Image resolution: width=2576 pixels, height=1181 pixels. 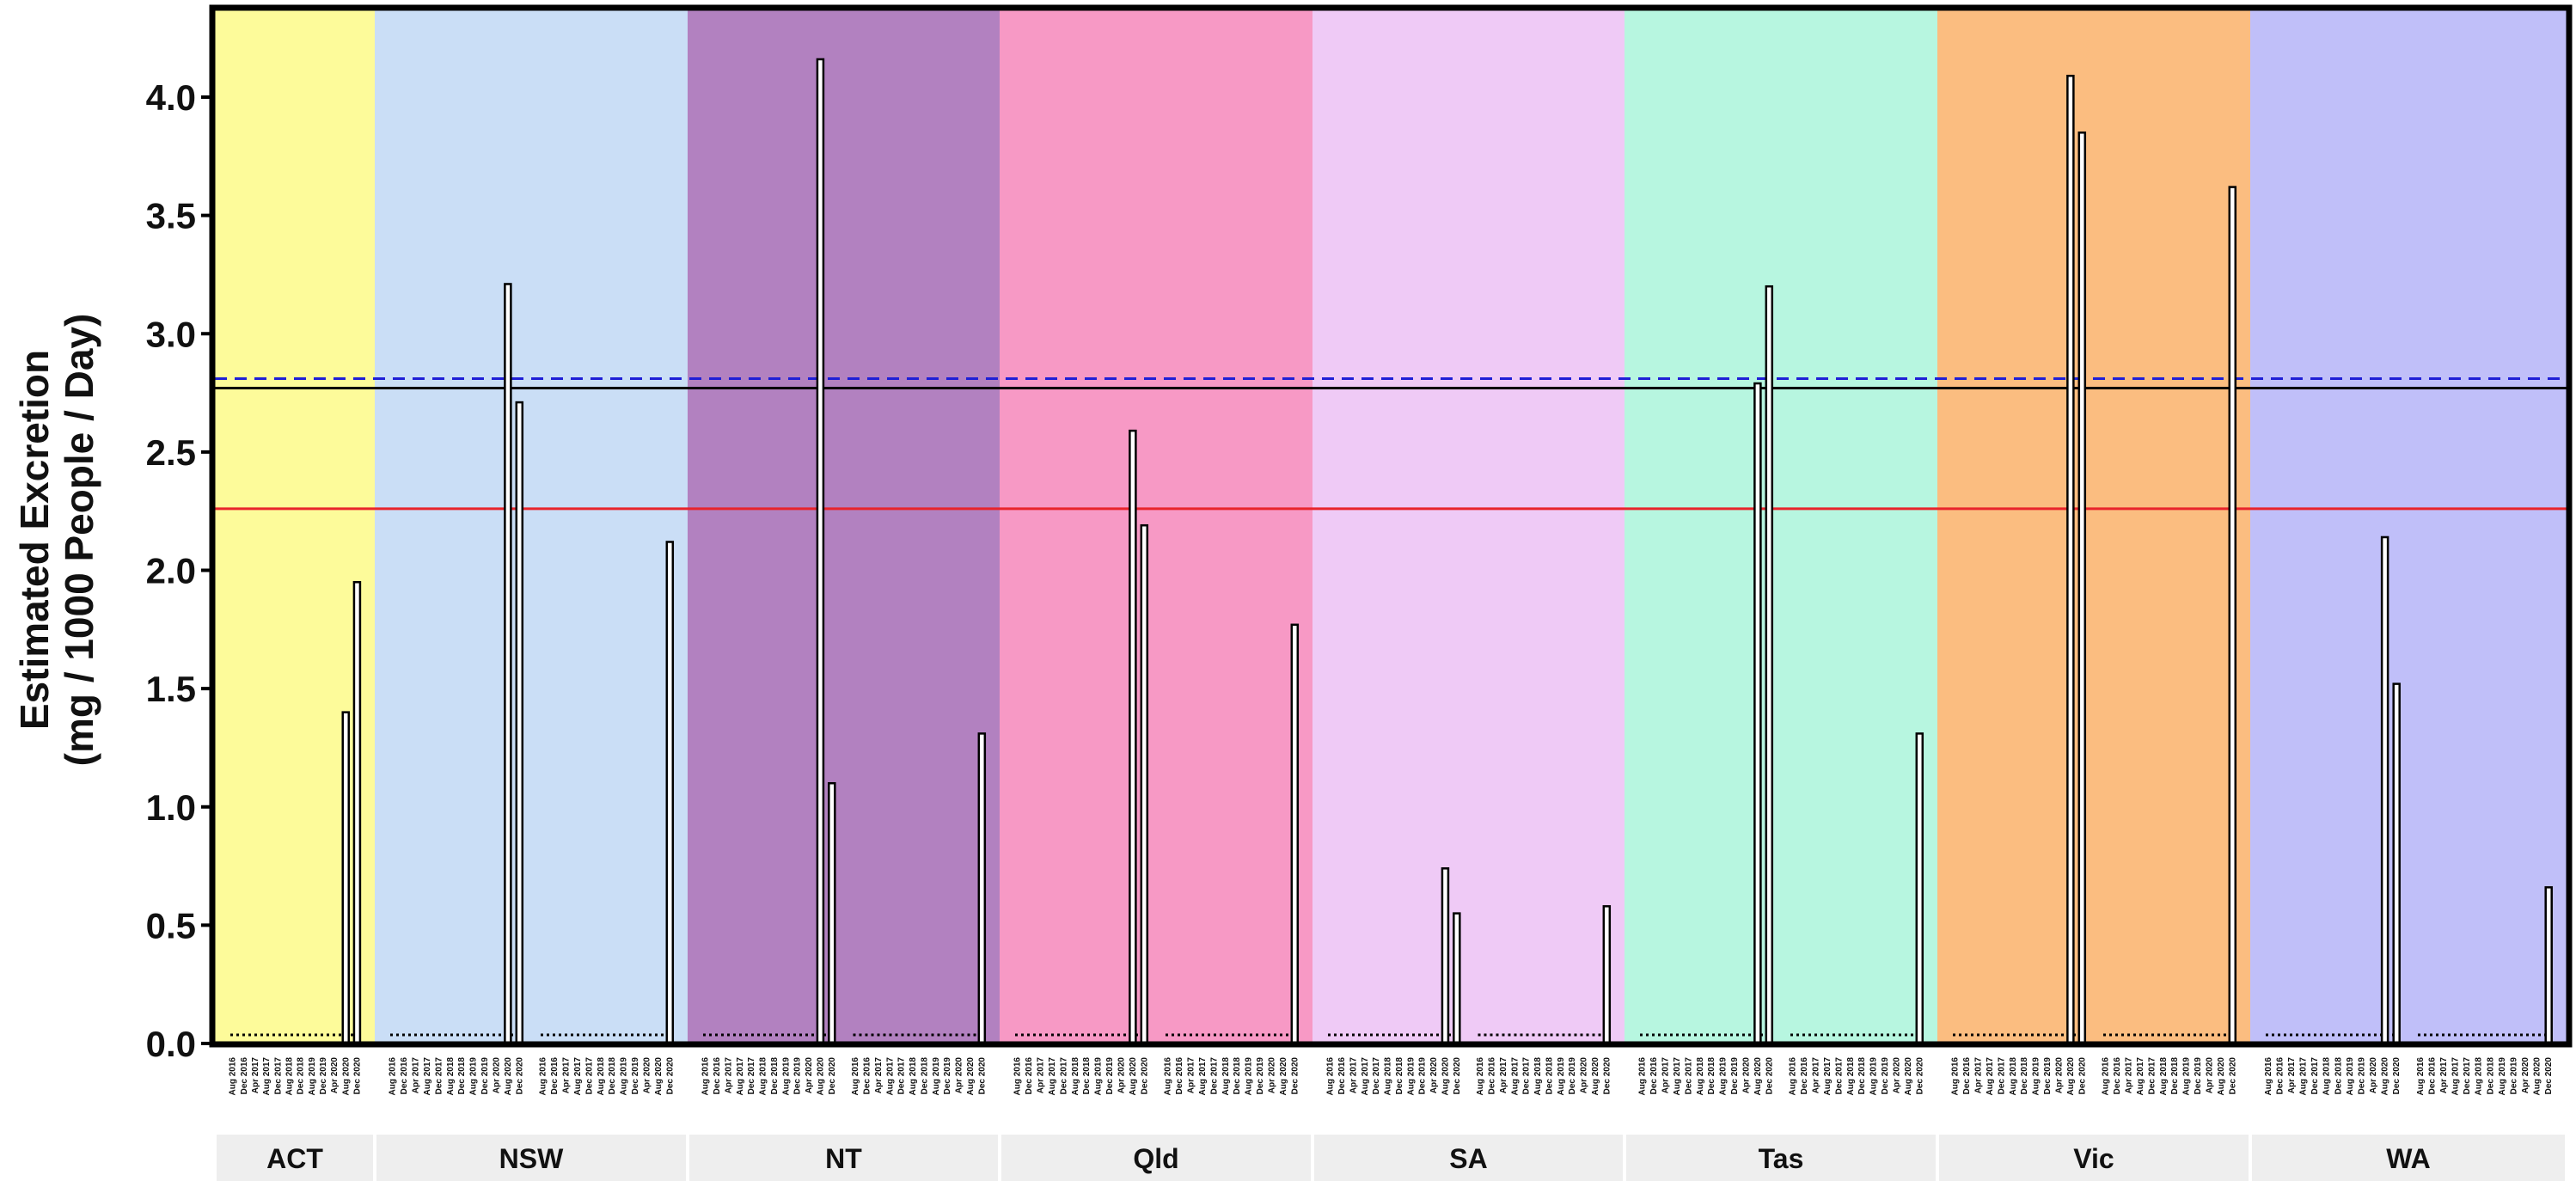 I want to click on strip-sa, so click(x=1468, y=1158).